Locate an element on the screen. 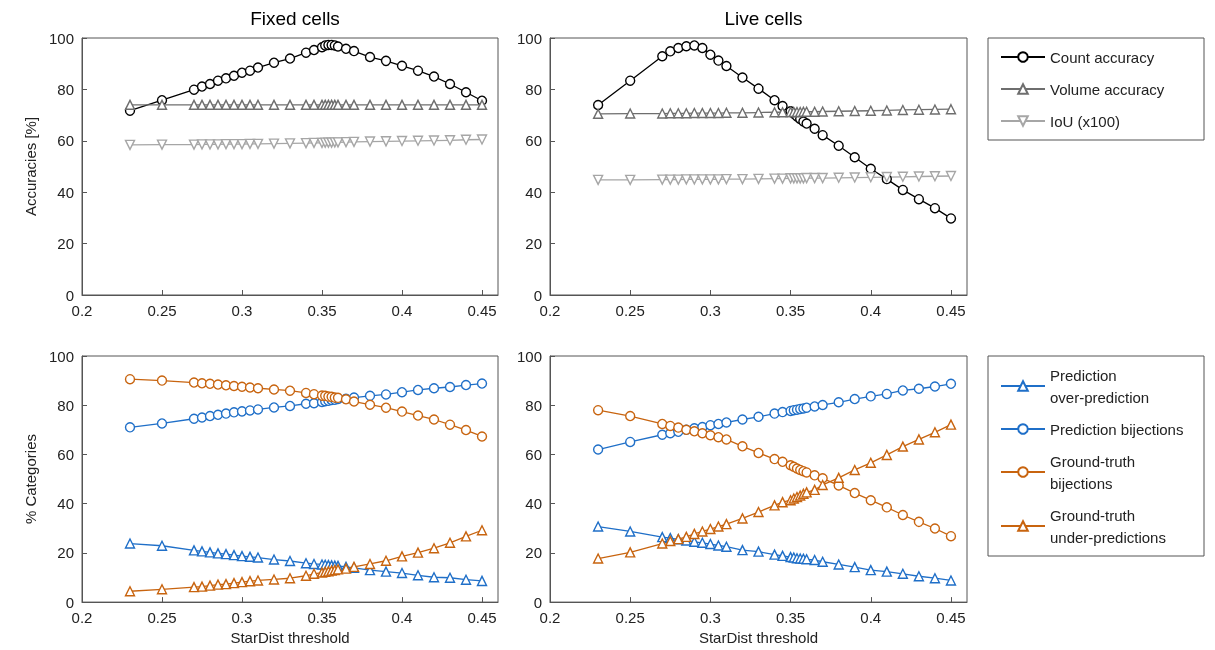 The height and width of the screenshot is (650, 1215). y-axis-title: % Categories is located at coordinates (30, 479).